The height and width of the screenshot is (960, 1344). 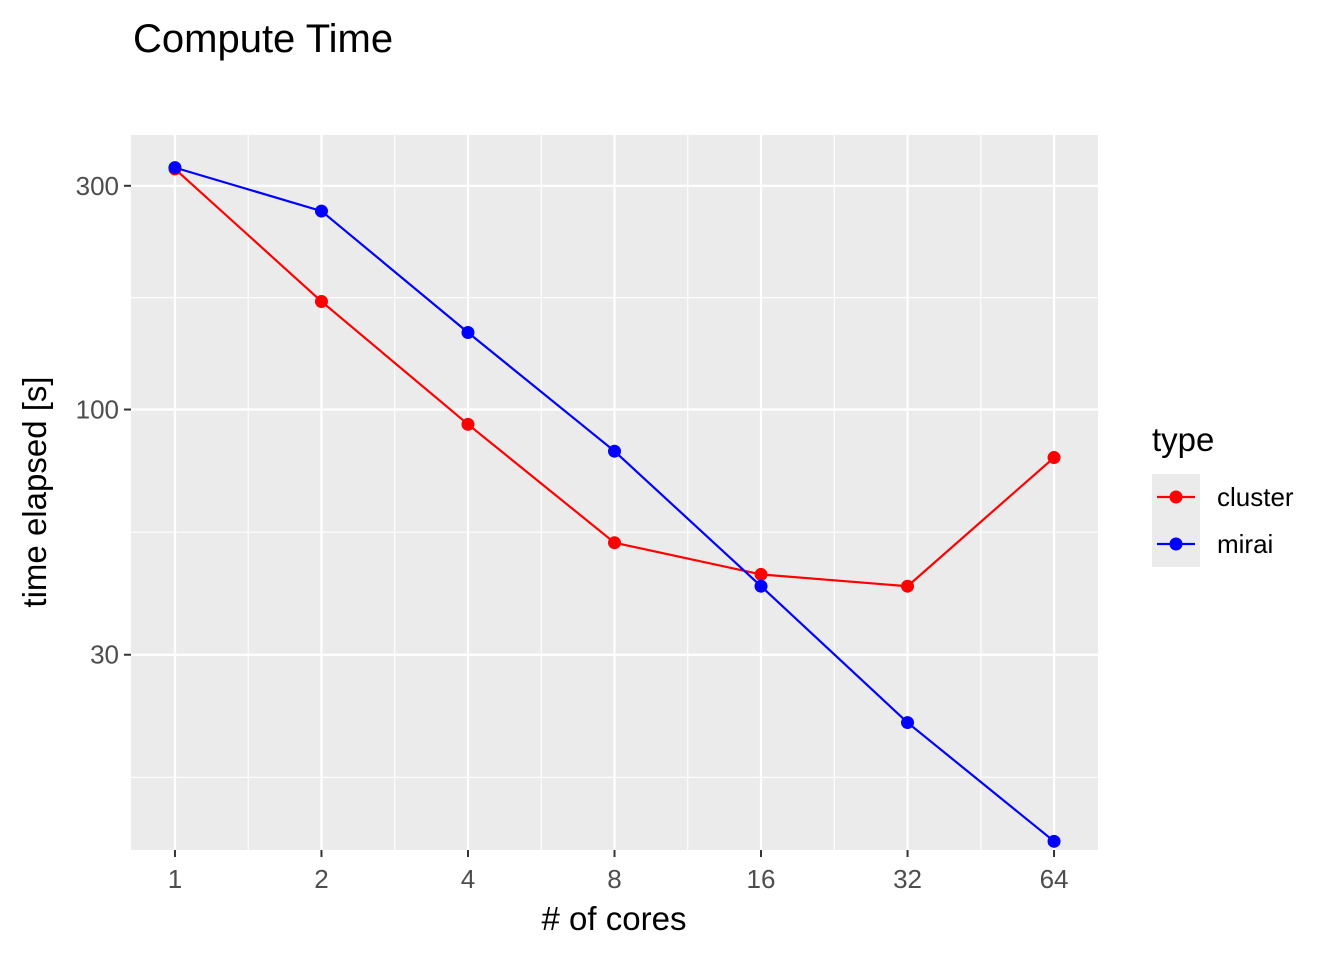 I want to click on x-tick-label: 16, so click(x=761, y=879).